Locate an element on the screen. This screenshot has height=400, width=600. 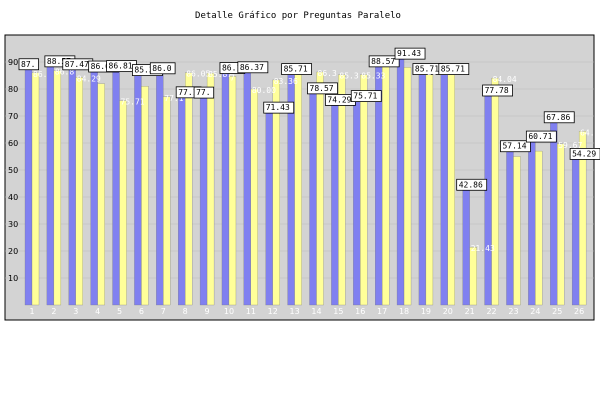
x-tick-label: 10 is located at coordinates (229, 311).